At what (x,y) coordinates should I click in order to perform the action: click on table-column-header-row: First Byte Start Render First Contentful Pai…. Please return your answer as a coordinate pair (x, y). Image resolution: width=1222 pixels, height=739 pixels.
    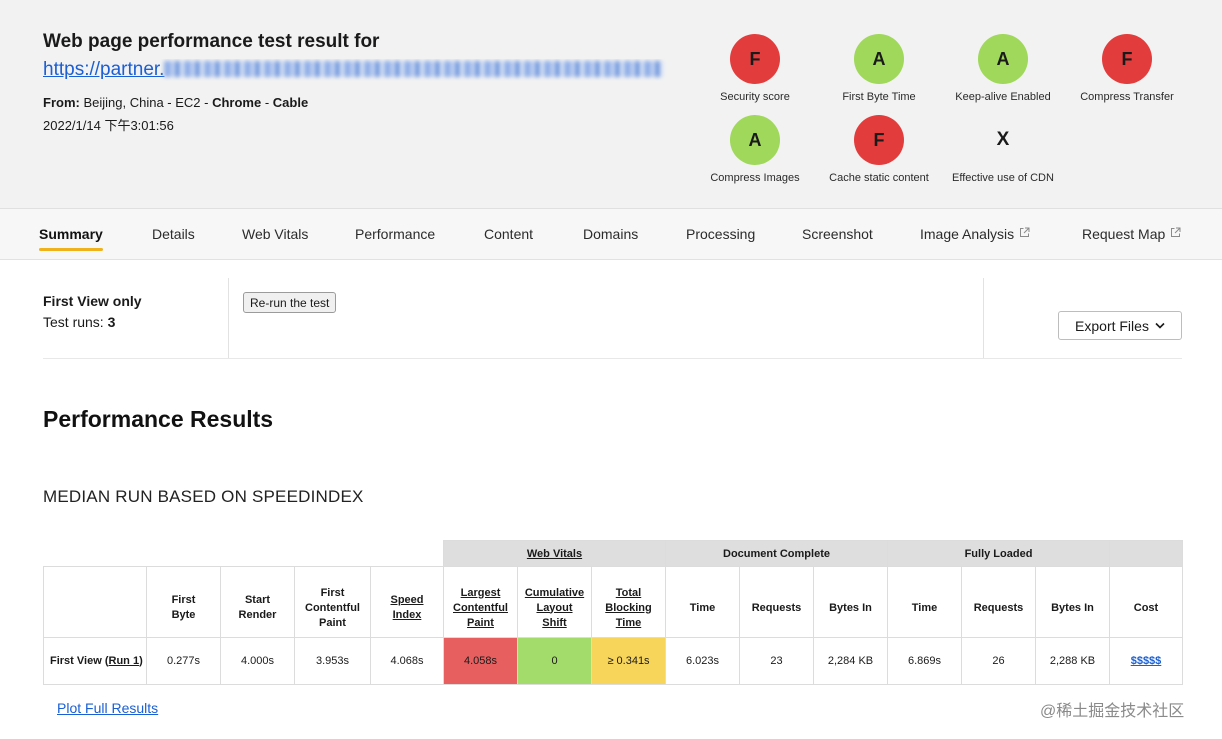
    Looking at the image, I should click on (613, 602).